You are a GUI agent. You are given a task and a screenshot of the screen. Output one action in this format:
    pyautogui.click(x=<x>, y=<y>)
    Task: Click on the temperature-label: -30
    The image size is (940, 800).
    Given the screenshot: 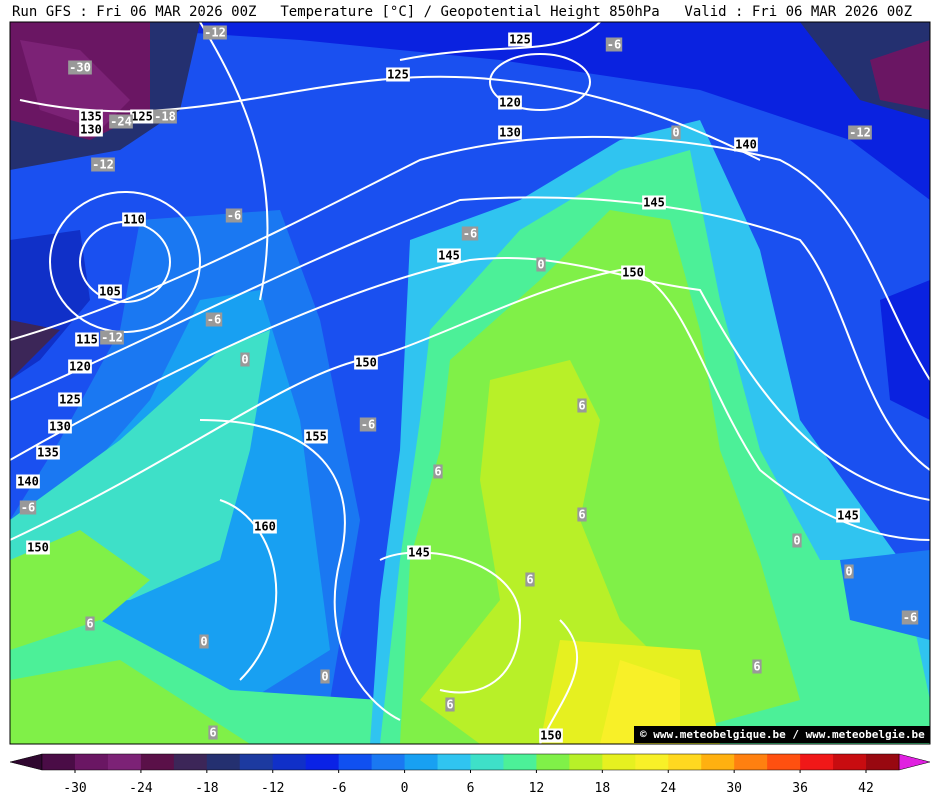 What is the action you would take?
    pyautogui.click(x=80, y=68)
    